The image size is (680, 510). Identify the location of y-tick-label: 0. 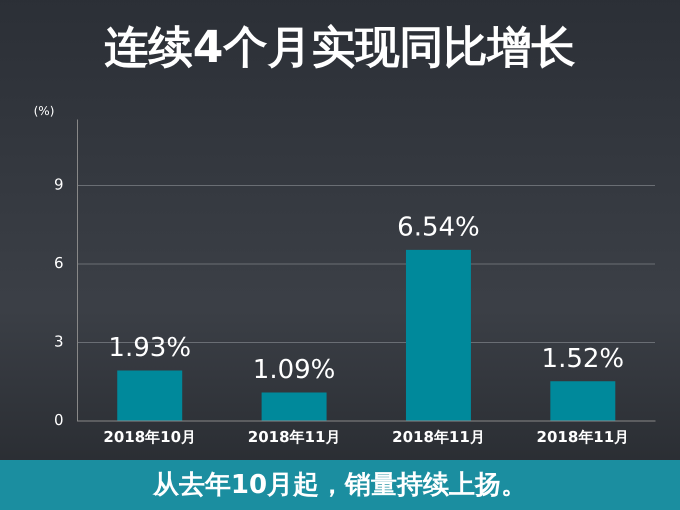
(59, 419).